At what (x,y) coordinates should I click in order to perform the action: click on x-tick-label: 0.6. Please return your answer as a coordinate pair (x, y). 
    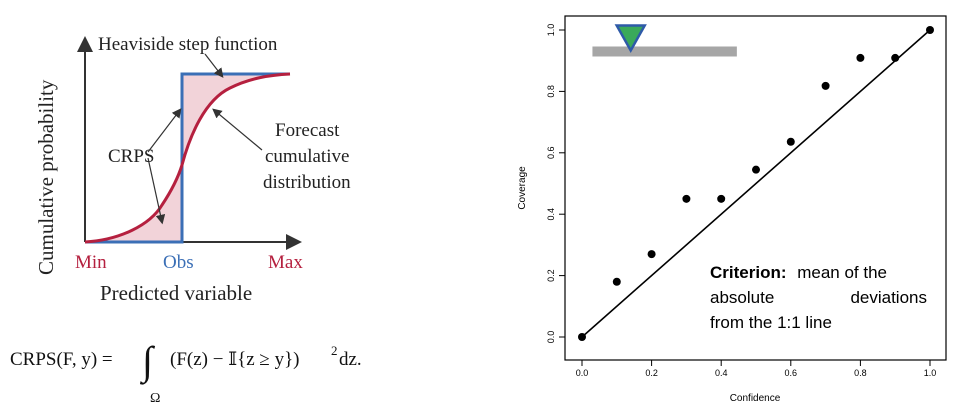
    Looking at the image, I should click on (791, 373).